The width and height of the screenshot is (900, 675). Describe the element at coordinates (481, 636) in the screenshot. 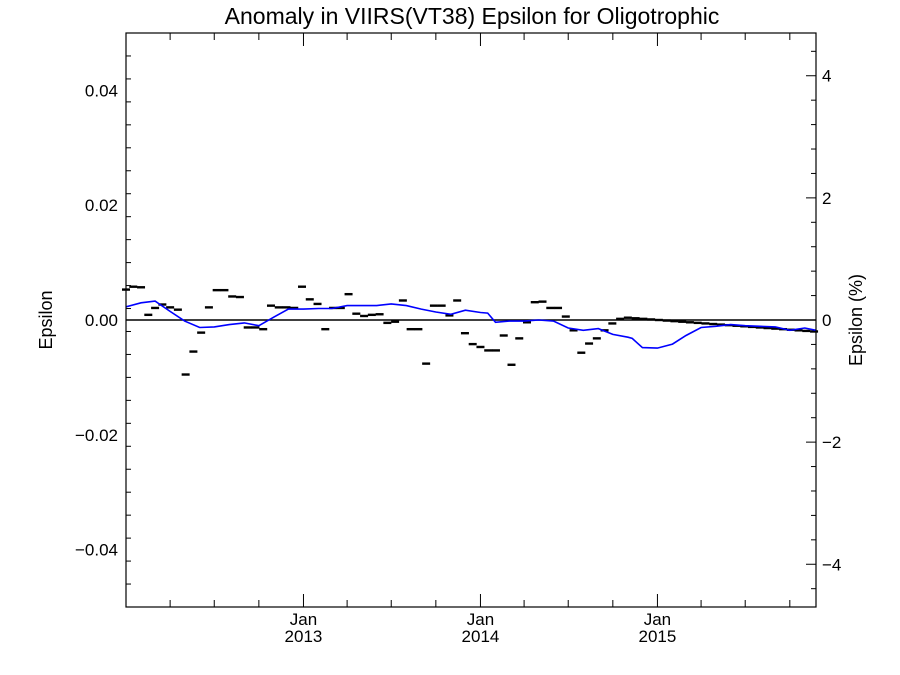

I see `x-tick-year-label: 2014` at that location.